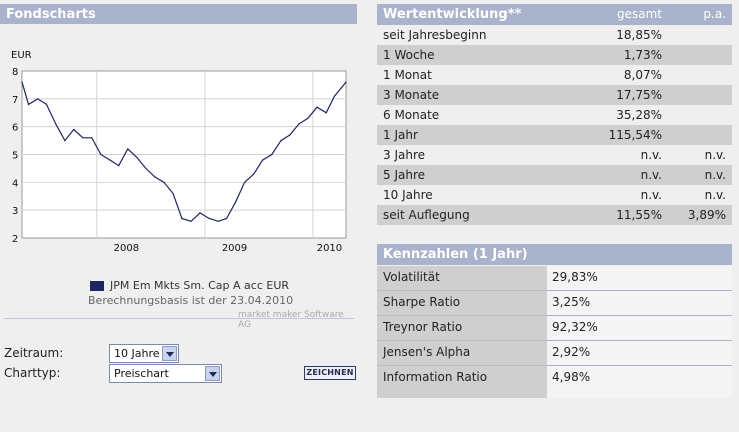  I want to click on kennzahlen-title: Kennzahlen (1 Jahr), so click(455, 254).